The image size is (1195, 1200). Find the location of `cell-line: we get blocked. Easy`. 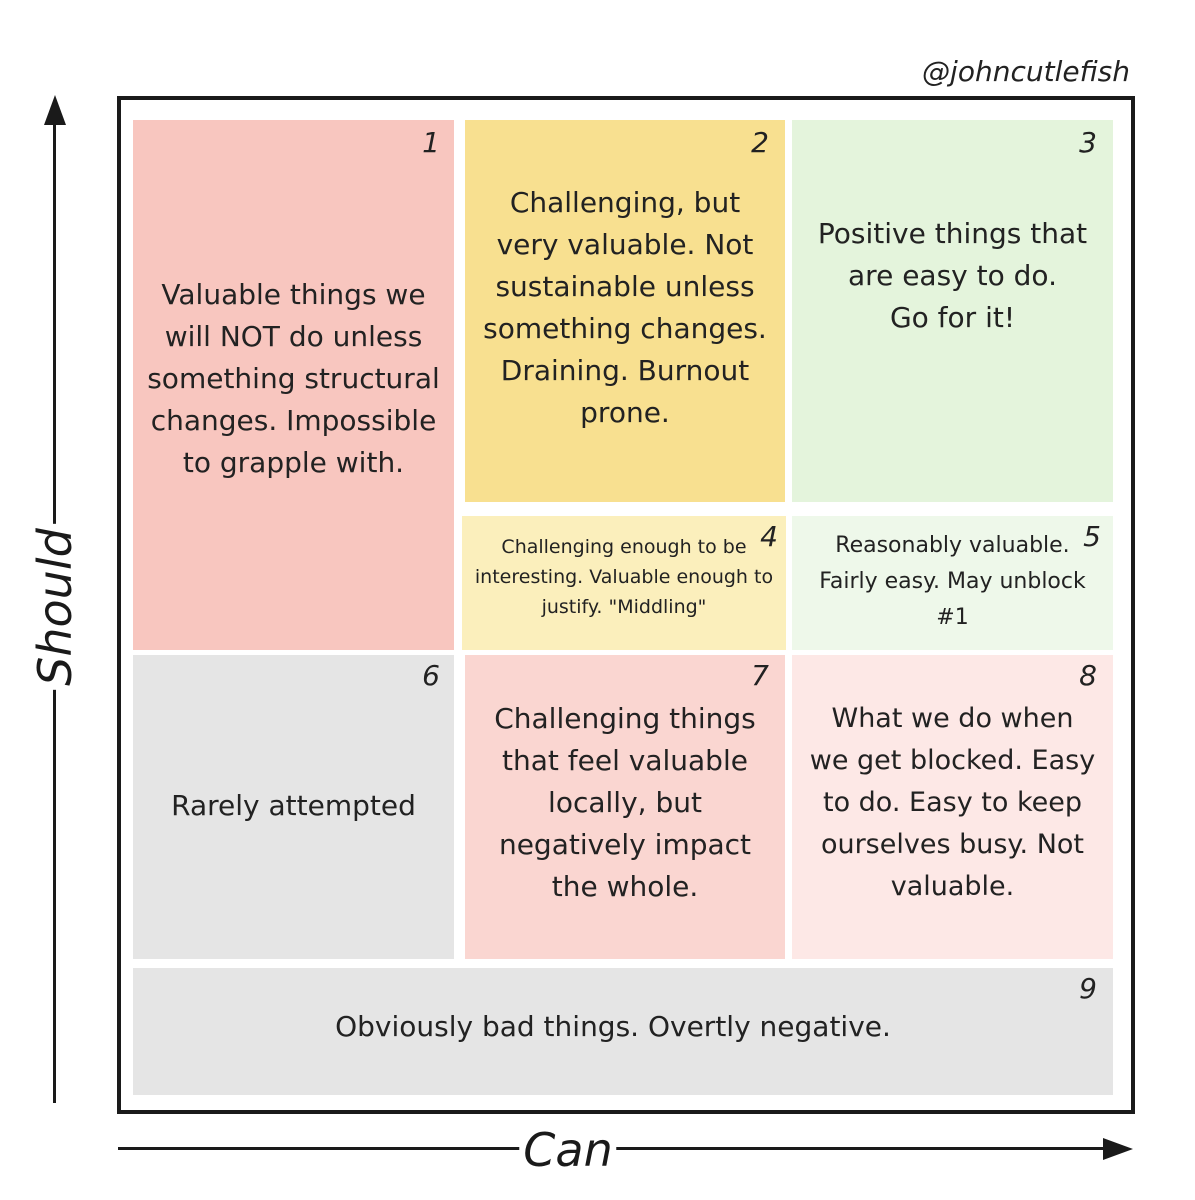

cell-line: we get blocked. Easy is located at coordinates (952, 760).